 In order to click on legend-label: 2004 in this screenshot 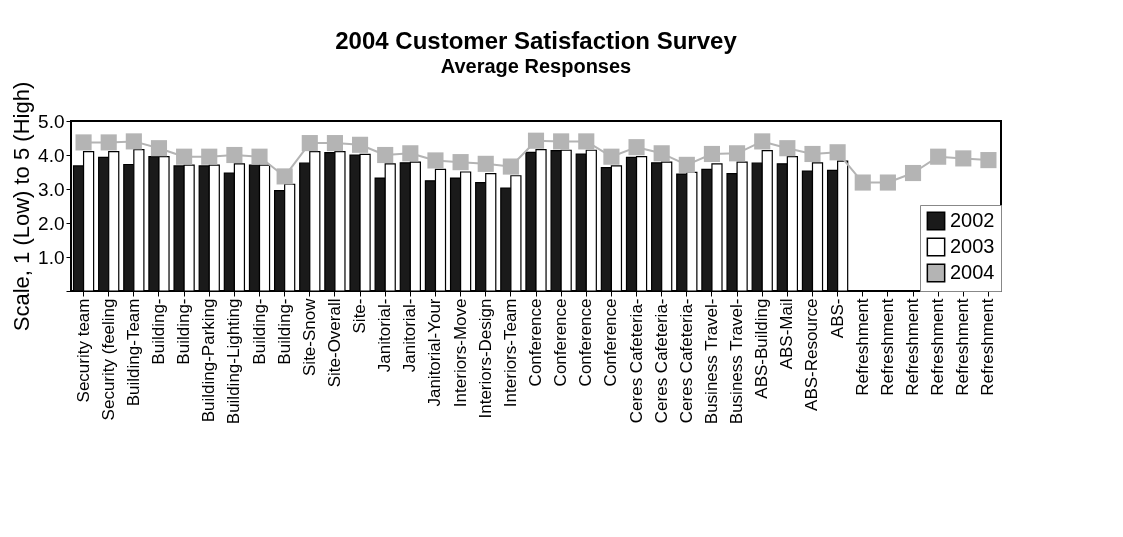, I will do `click(972, 272)`.